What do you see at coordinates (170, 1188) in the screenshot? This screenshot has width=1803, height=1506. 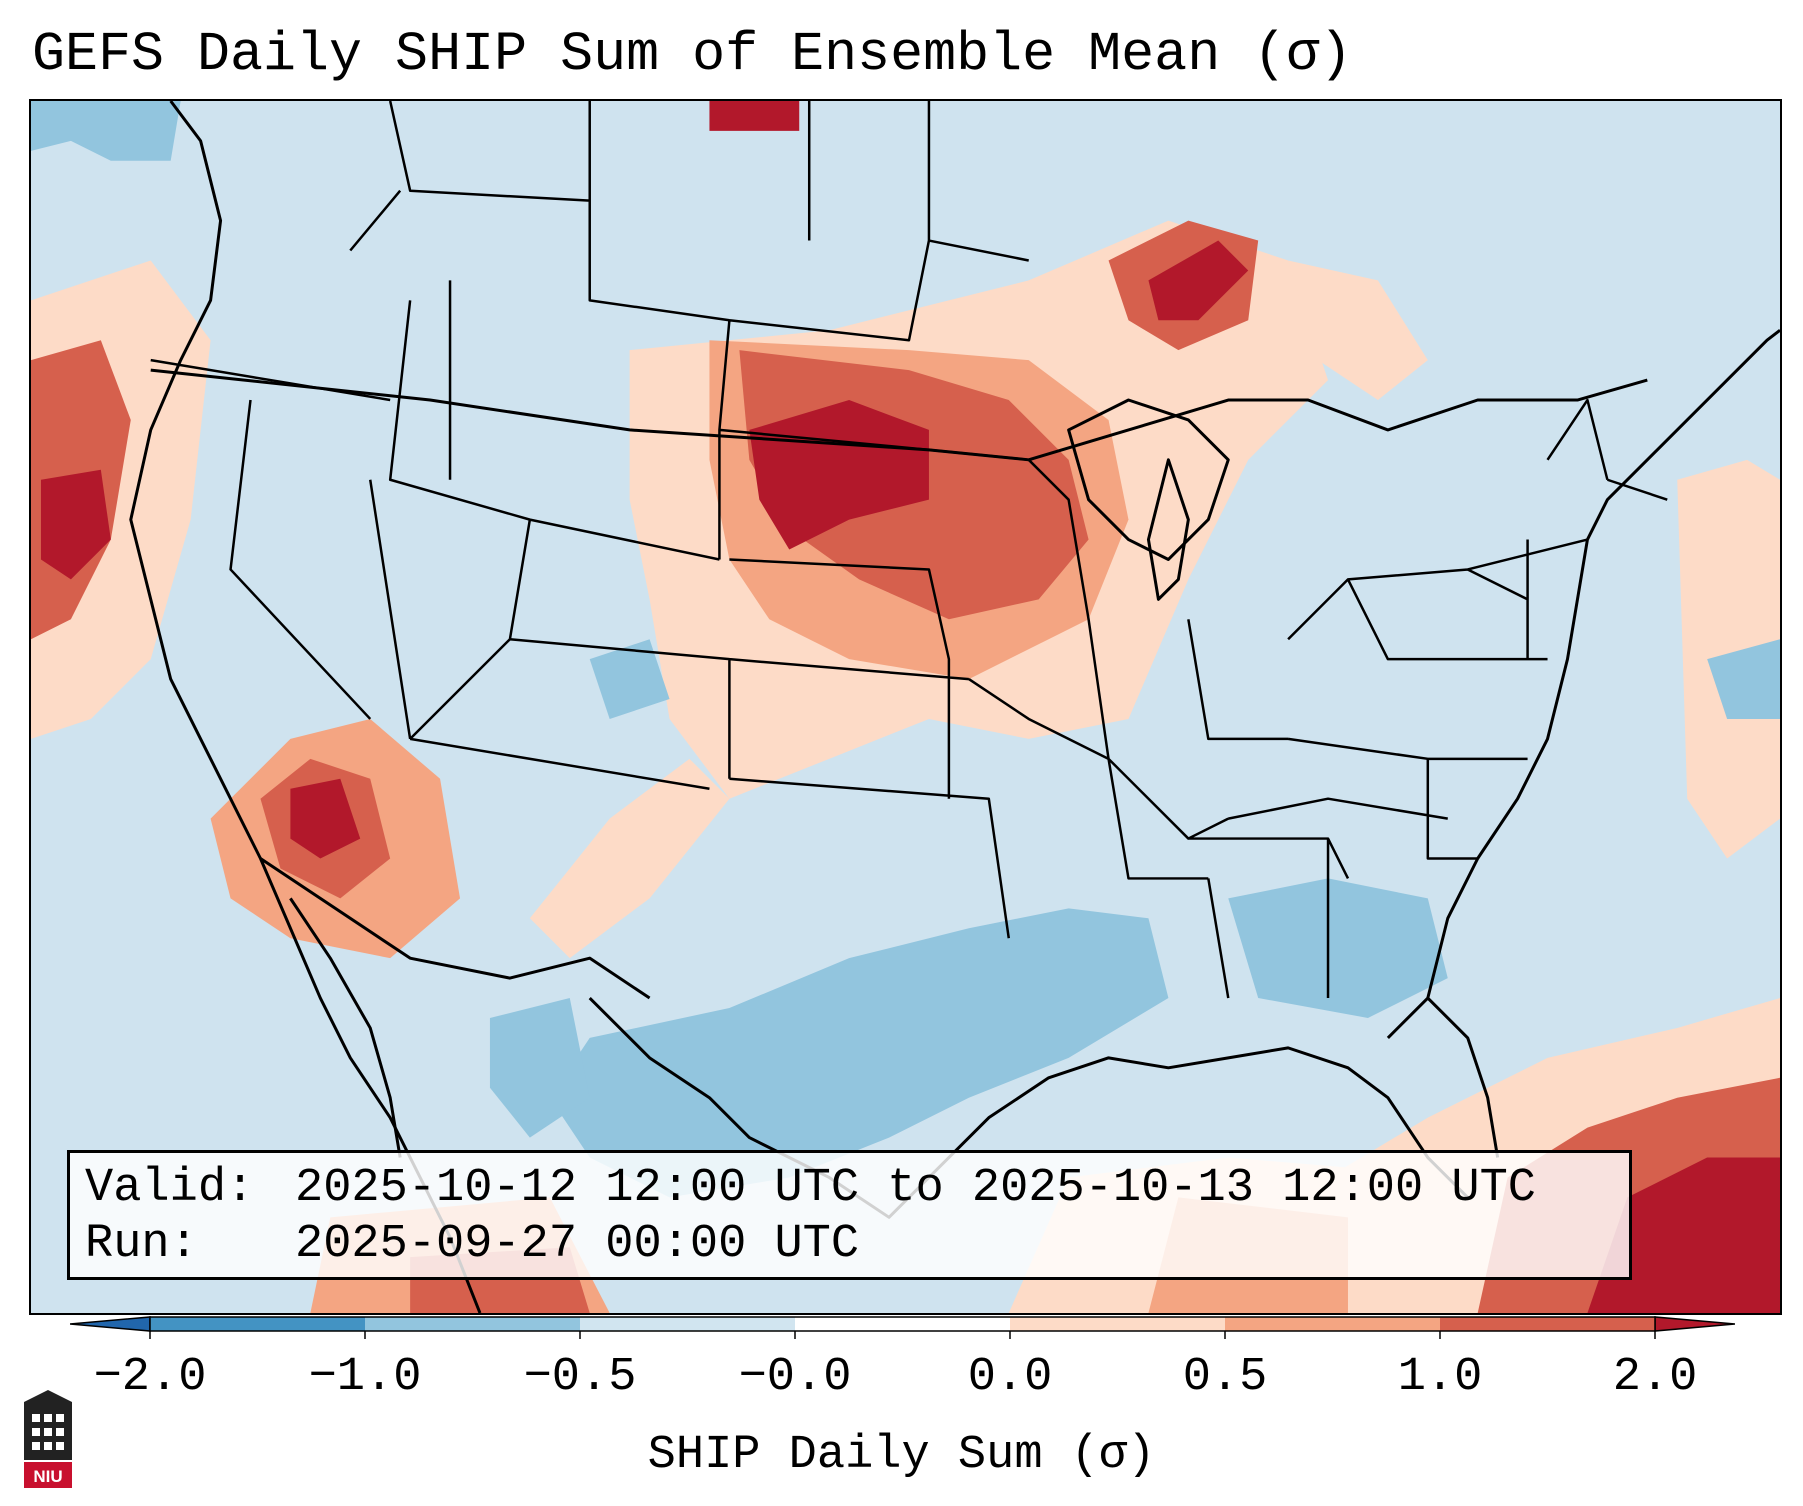 I see `valid-label: Valid:` at bounding box center [170, 1188].